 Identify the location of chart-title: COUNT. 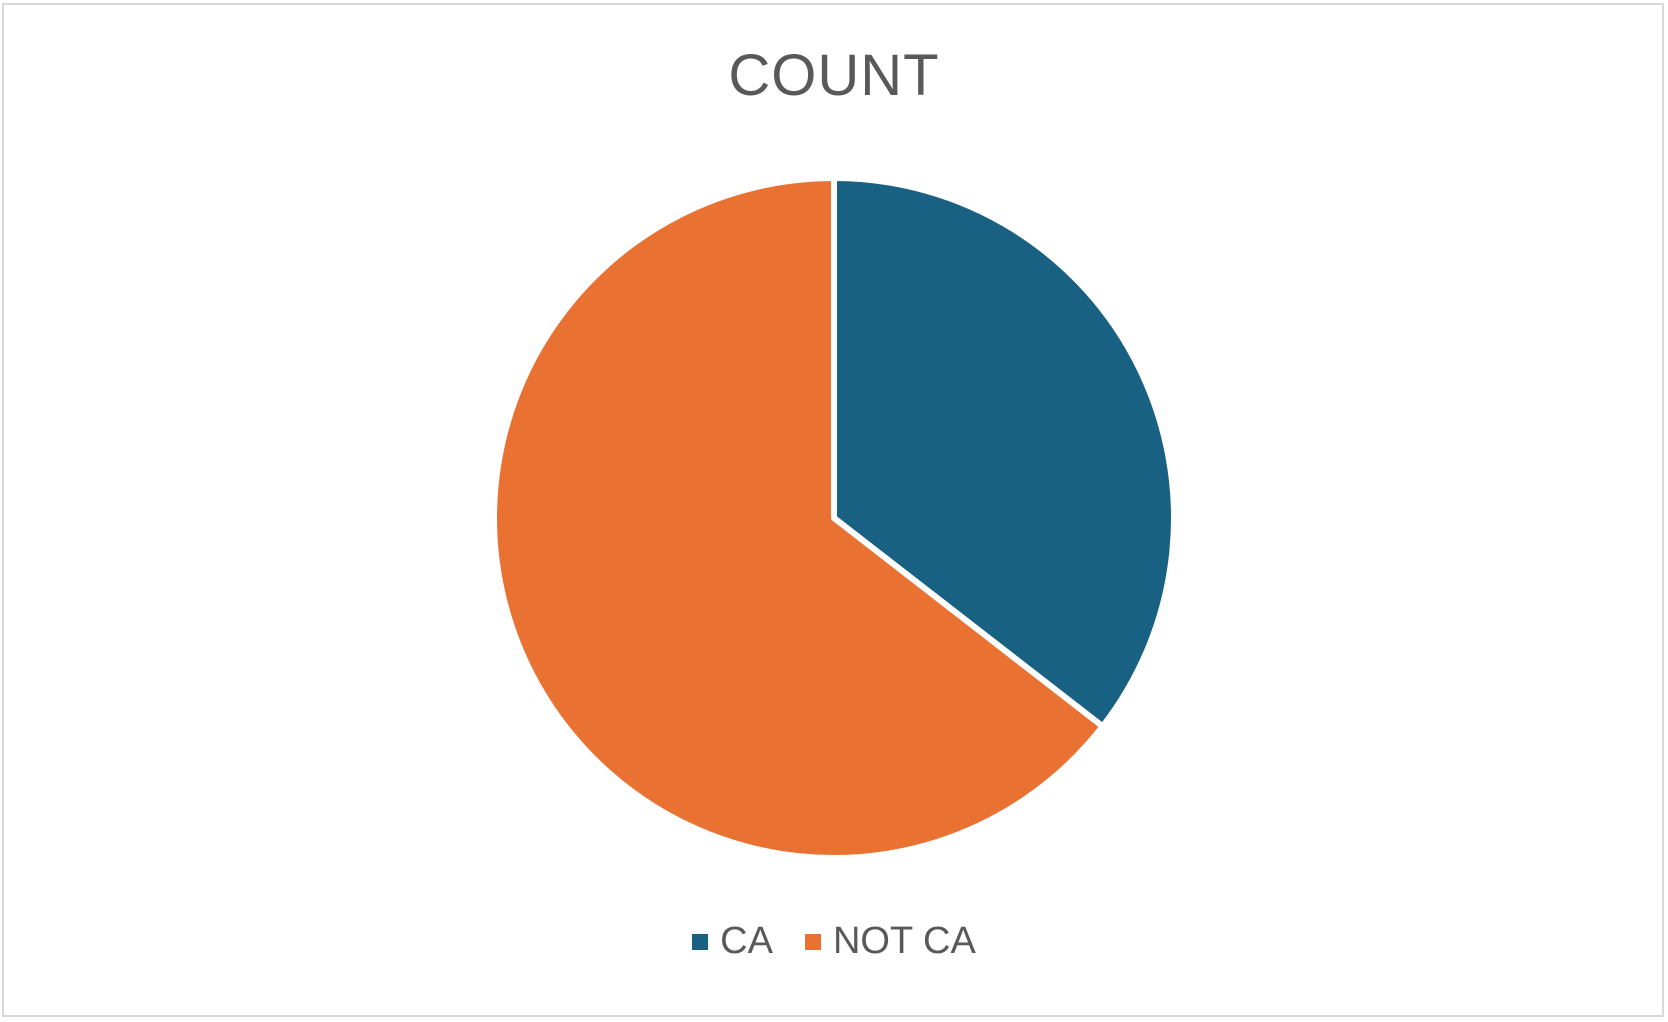
(834, 75).